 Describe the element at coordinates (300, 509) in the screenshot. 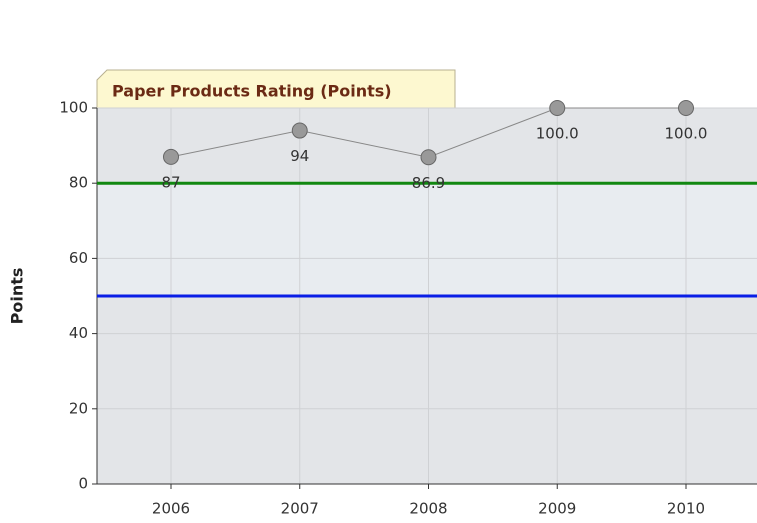

I see `x-tick-label: 2007` at that location.